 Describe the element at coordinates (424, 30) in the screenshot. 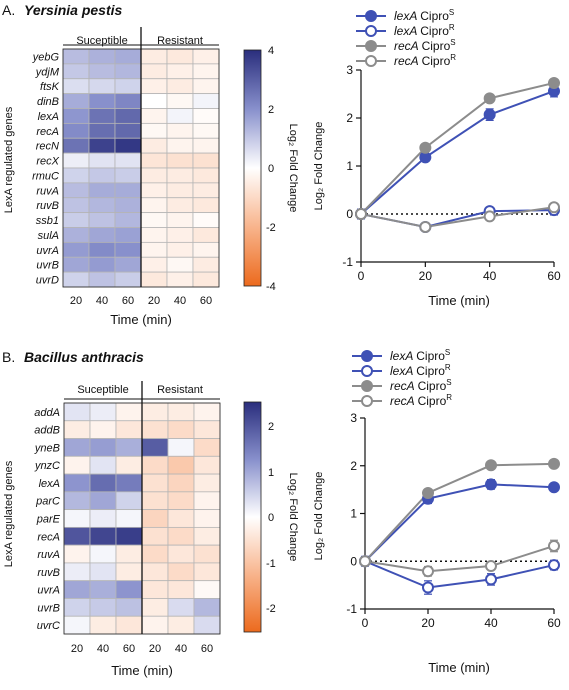

I see `legend-label: lexA CiproR` at that location.